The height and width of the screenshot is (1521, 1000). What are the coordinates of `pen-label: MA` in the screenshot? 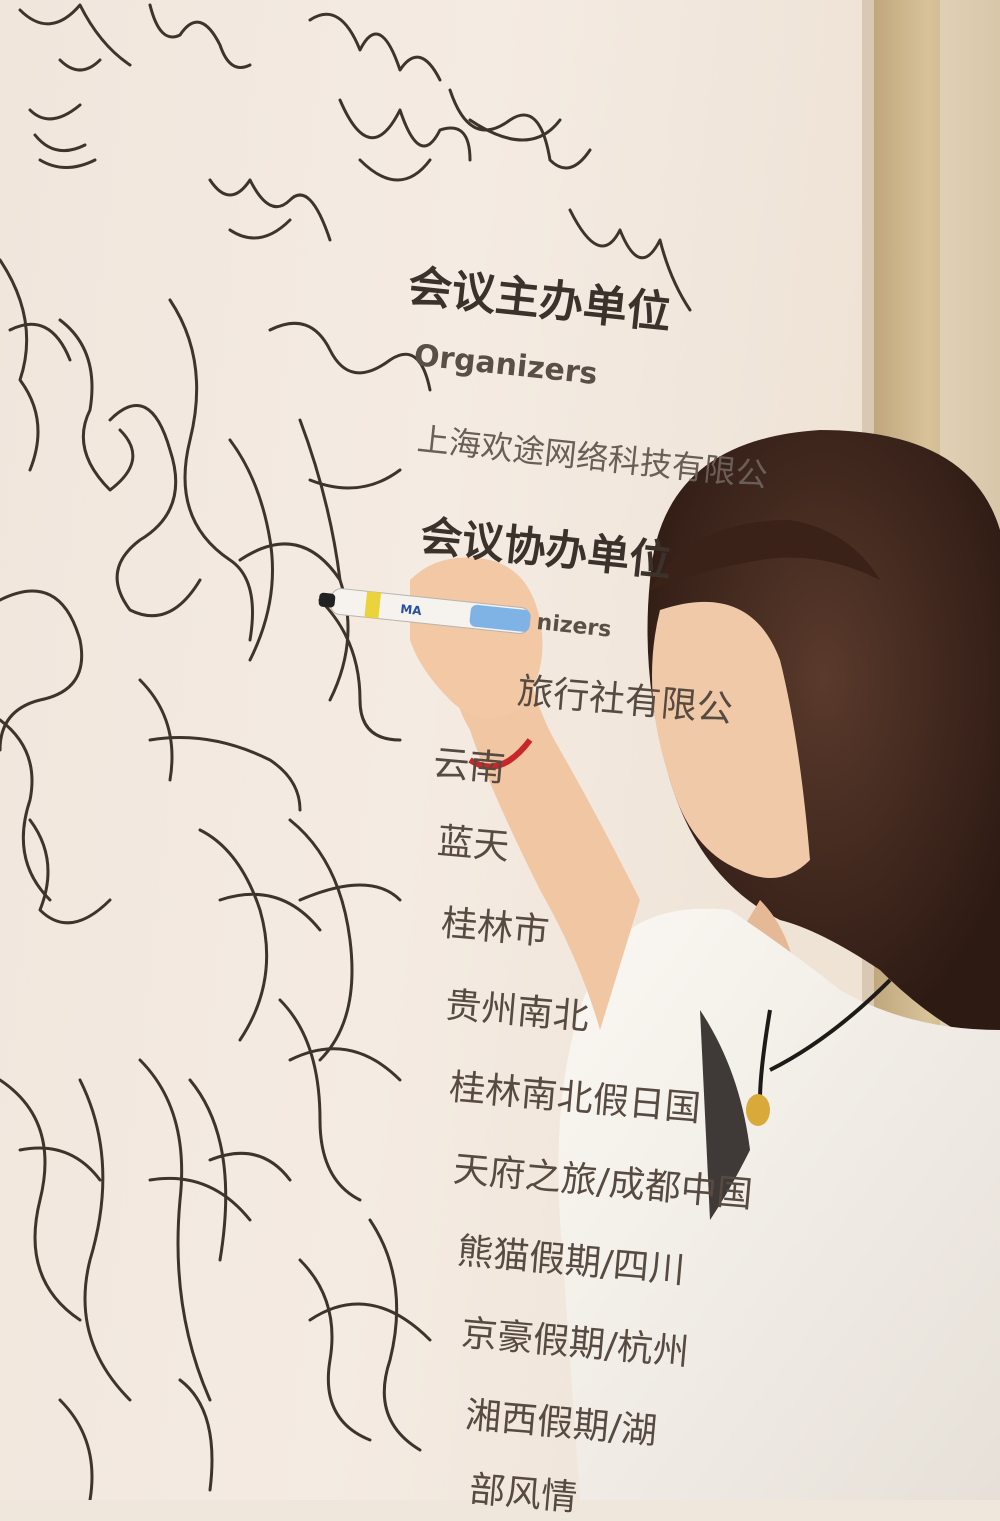 It's located at (411, 610).